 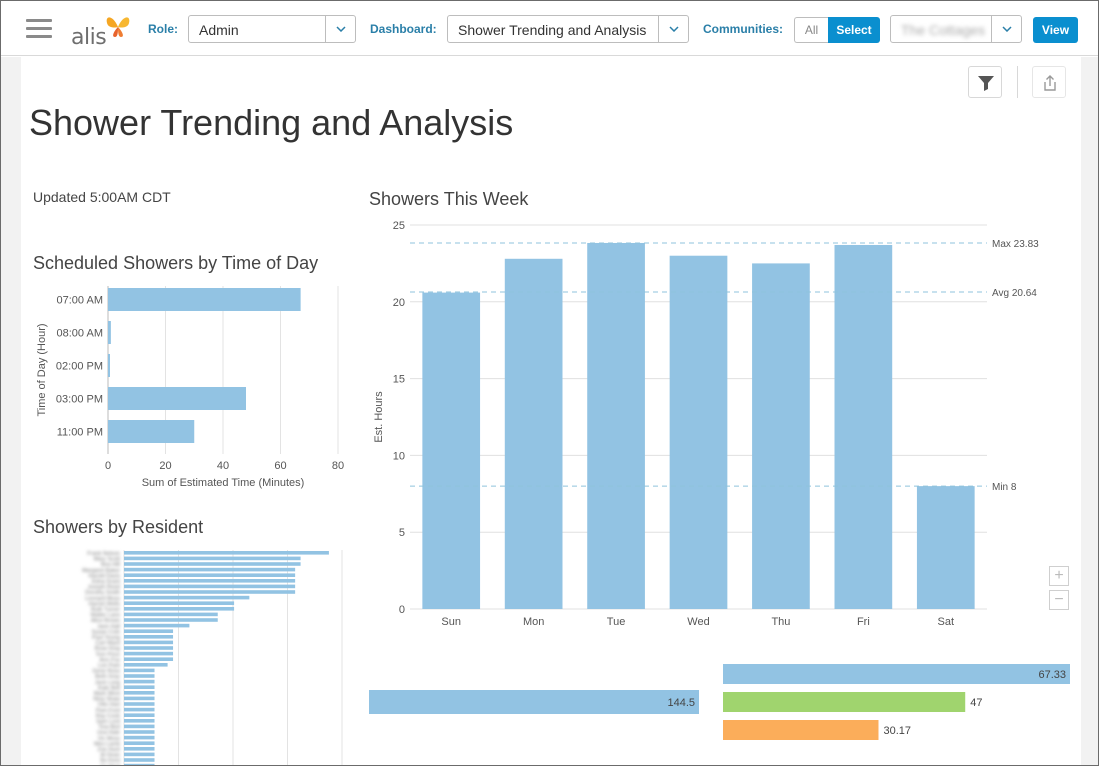 I want to click on x-tick-label: 60, so click(x=280, y=466).